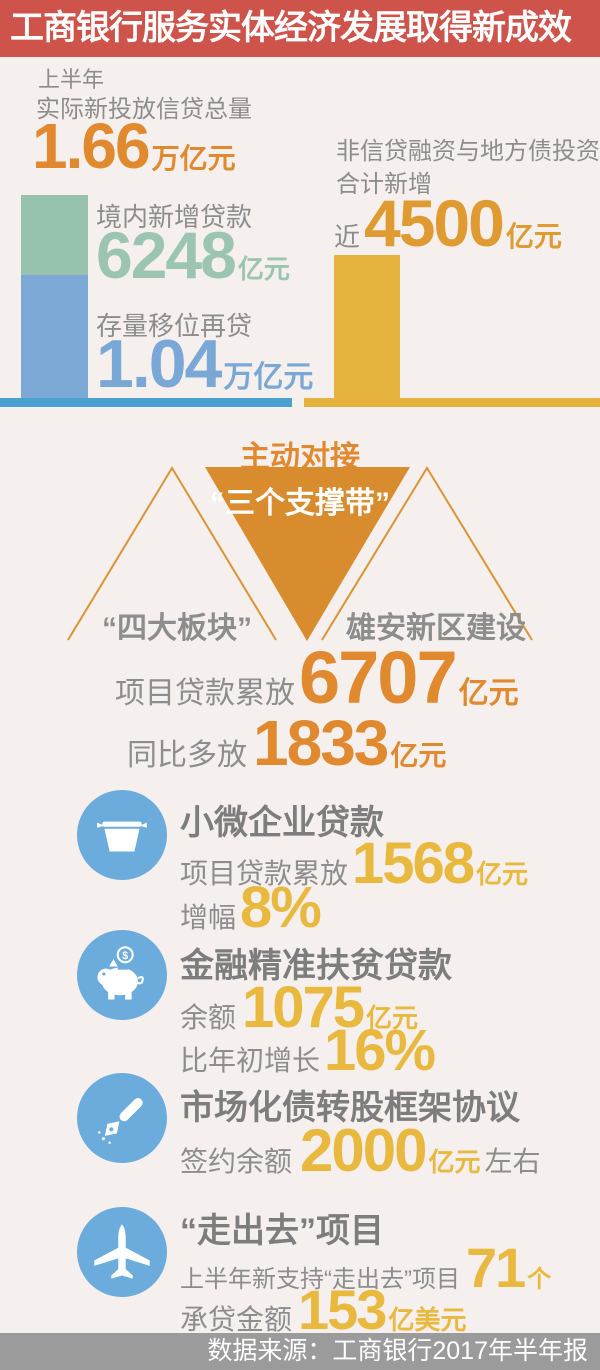 This screenshot has height=1370, width=600. Describe the element at coordinates (300, 1351) in the screenshot. I see `data-source-bar: 数据来源：工商银行2017年半年报` at that location.